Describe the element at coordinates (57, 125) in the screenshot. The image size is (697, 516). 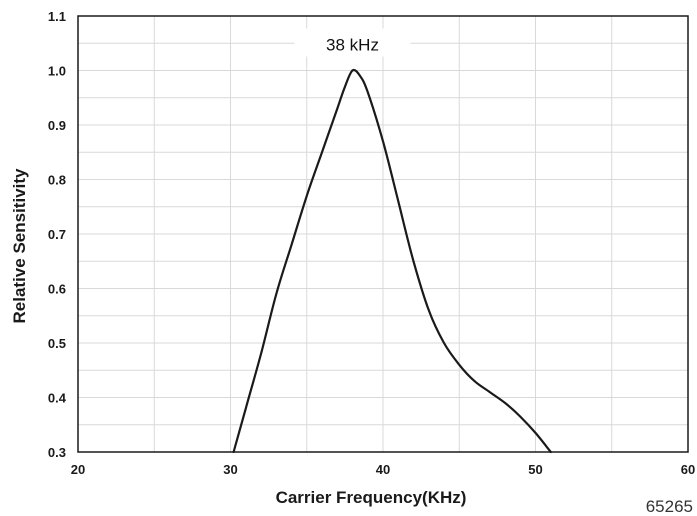
I see `y-tick-label: 0.9` at that location.